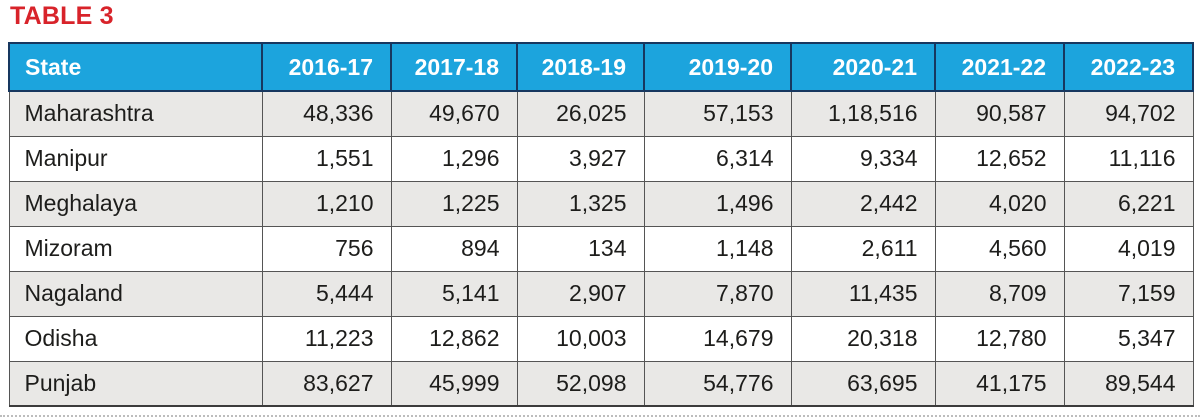  I want to click on value-cell: 10,003, so click(580, 338).